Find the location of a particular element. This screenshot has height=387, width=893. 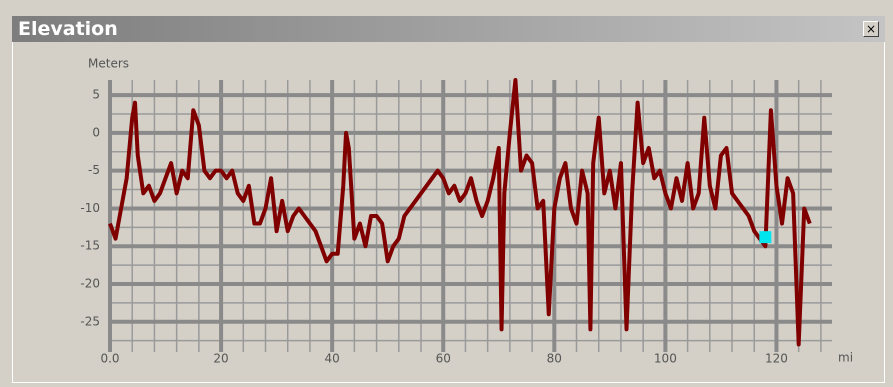

x-tick-label: 0.0 is located at coordinates (109, 359).